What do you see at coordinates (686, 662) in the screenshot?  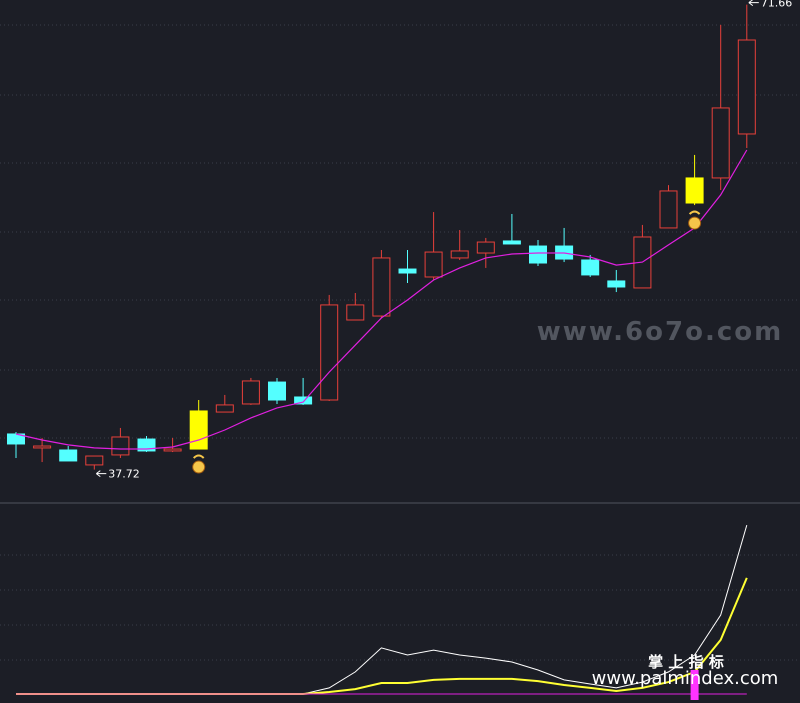 I see `watermark: 掌 上 指 标` at bounding box center [686, 662].